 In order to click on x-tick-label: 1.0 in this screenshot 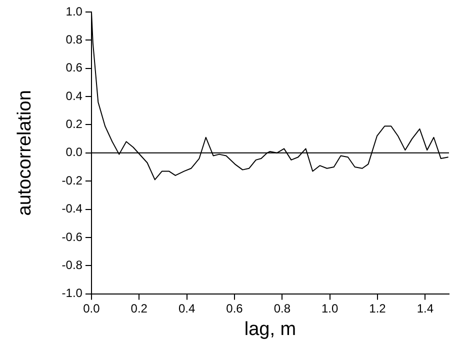, I will do `click(329, 308)`.